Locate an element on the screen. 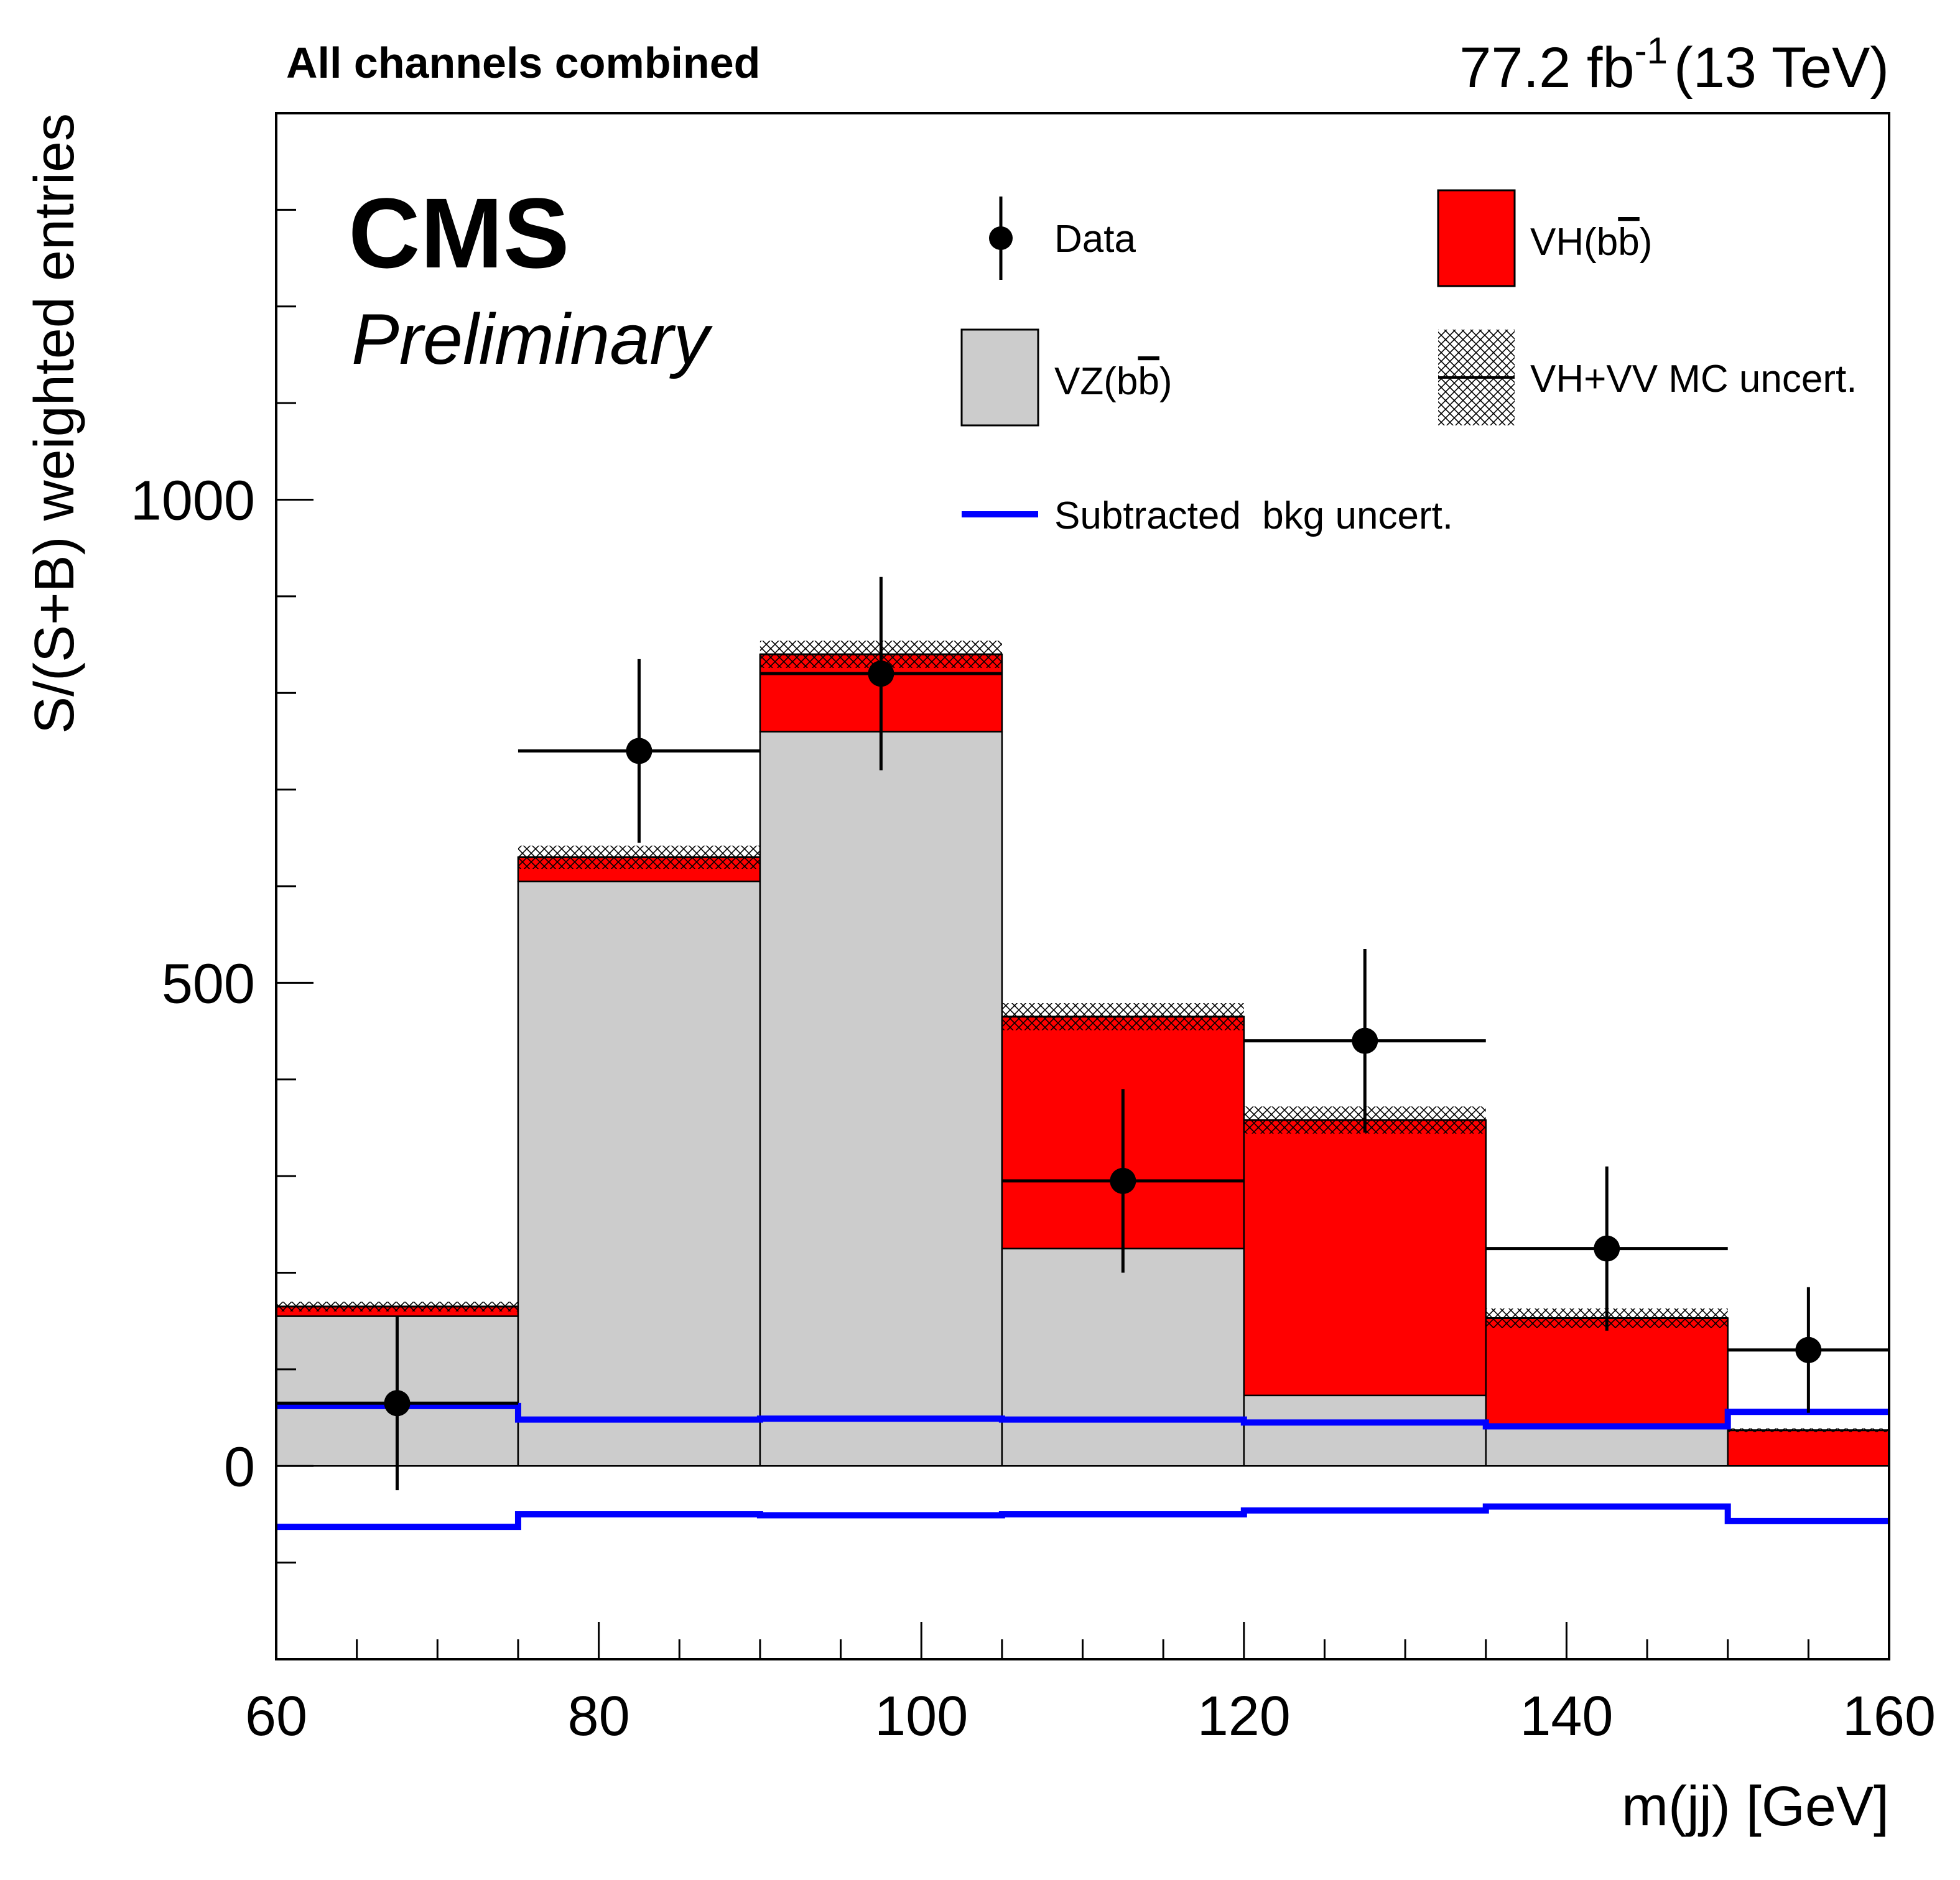 This screenshot has width=1960, height=1880. lumi-energy: (13 TeV) is located at coordinates (1781, 68).